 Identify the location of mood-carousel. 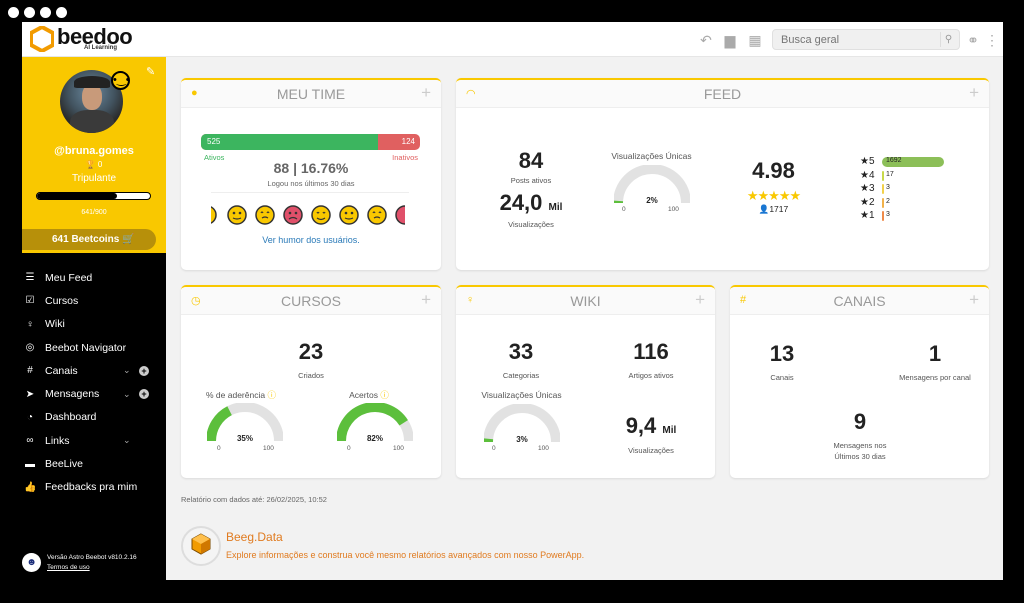
(308, 215).